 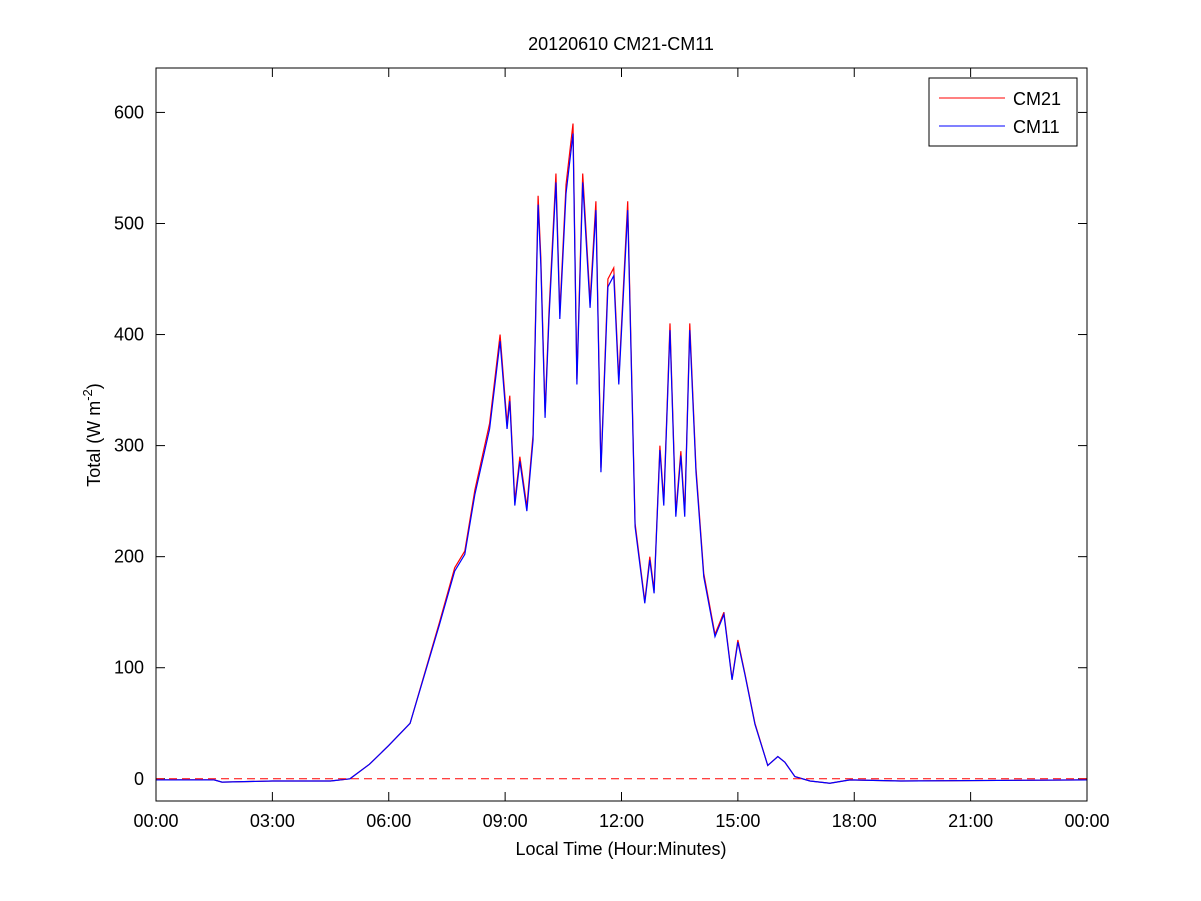 I want to click on x-tick-label: 06:00, so click(x=388, y=821).